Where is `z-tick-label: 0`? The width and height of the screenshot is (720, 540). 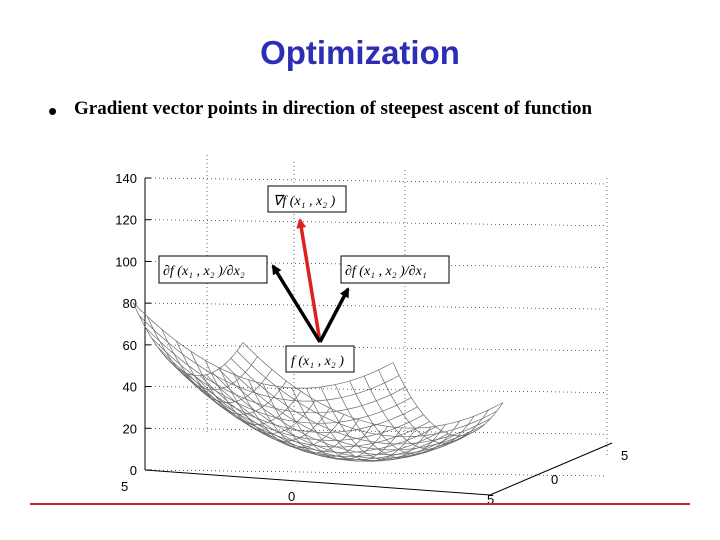 z-tick-label: 0 is located at coordinates (133, 470).